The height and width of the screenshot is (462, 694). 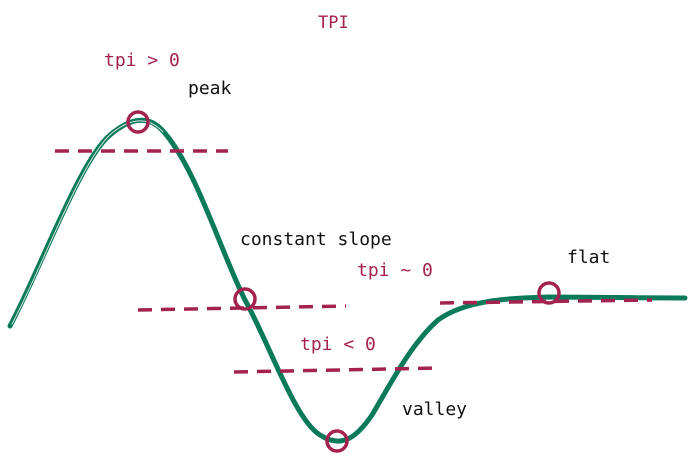 What do you see at coordinates (142, 60) in the screenshot?
I see `tpi-positive-label: tpi > 0` at bounding box center [142, 60].